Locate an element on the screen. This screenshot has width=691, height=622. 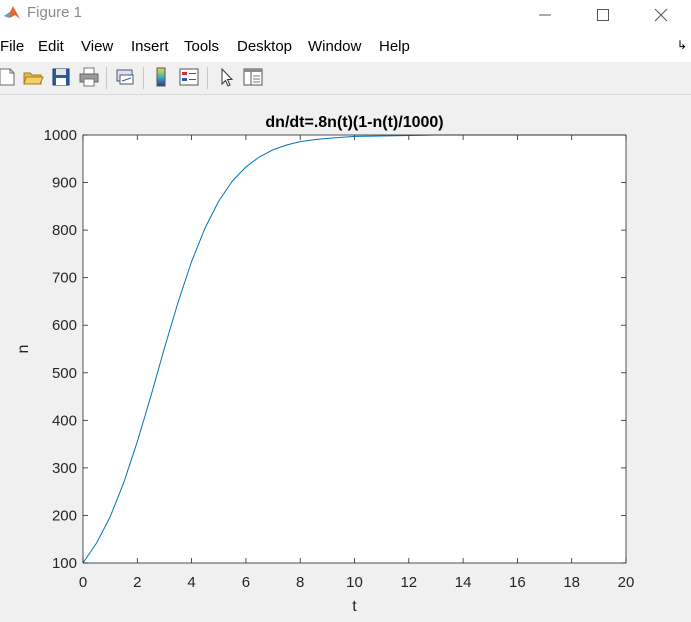
close-icon is located at coordinates (661, 15).